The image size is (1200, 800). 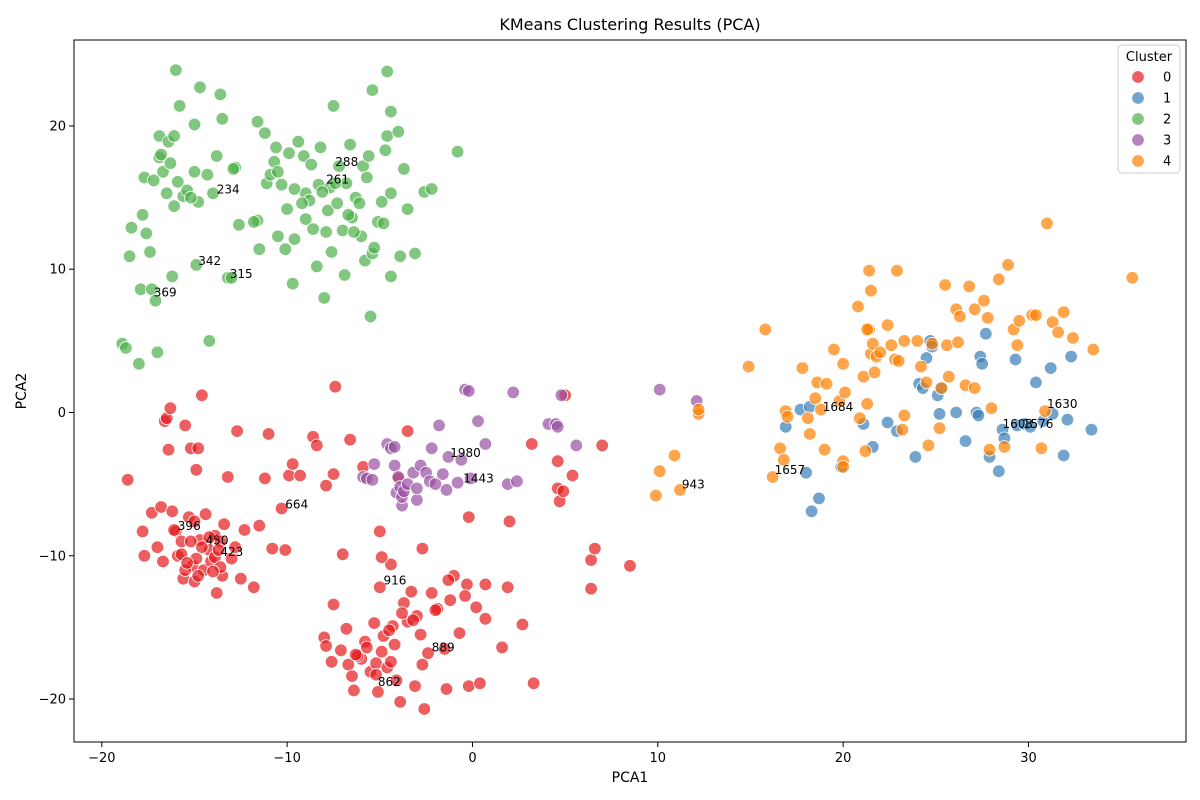 What do you see at coordinates (241, 274) in the screenshot?
I see `point-annotation: 315` at bounding box center [241, 274].